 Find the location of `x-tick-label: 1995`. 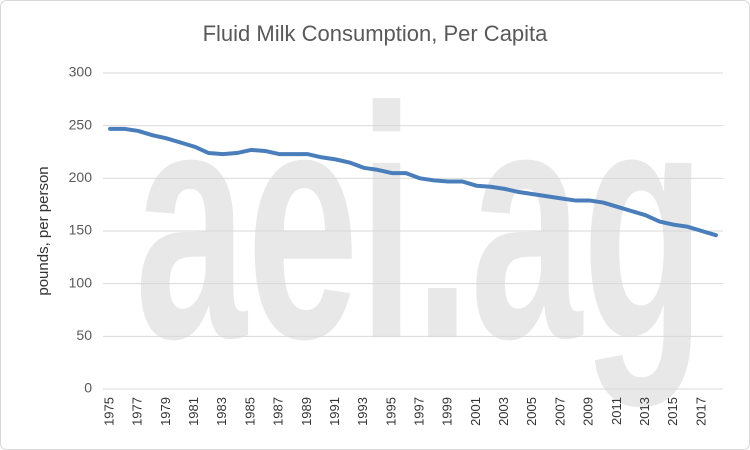

x-tick-label: 1995 is located at coordinates (390, 411).